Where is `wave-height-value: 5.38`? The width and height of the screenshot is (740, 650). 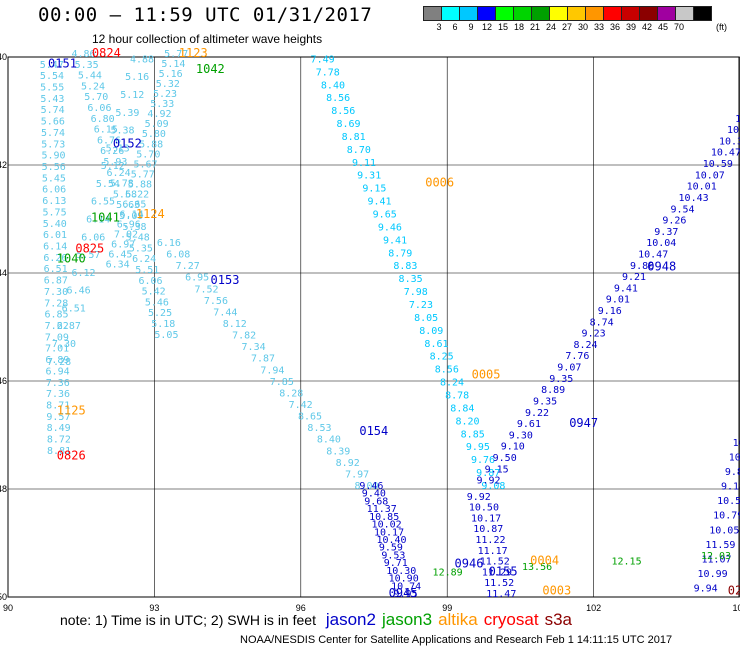
wave-height-value: 5.38 is located at coordinates (134, 227).